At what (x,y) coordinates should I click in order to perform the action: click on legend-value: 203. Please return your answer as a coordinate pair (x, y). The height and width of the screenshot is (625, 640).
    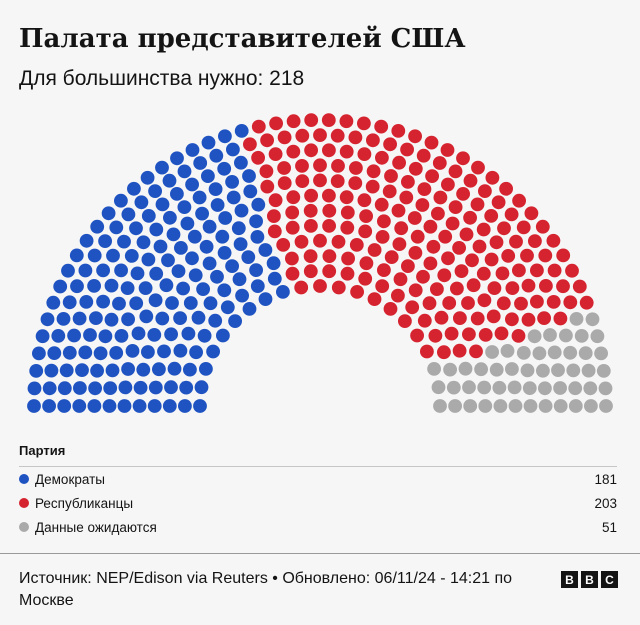
    Looking at the image, I should click on (605, 503).